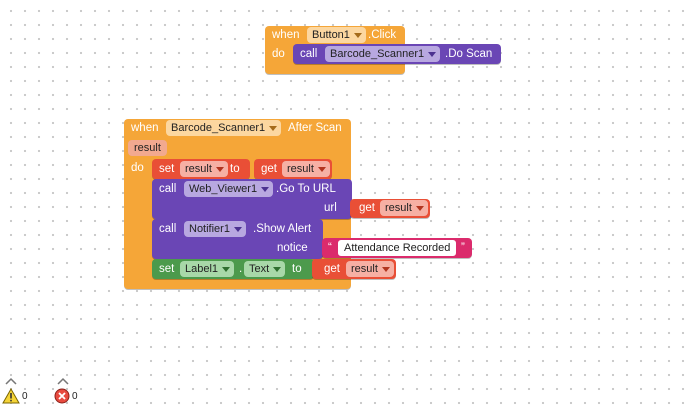  Describe the element at coordinates (330, 208) in the screenshot. I see `url-argument-label: url` at that location.